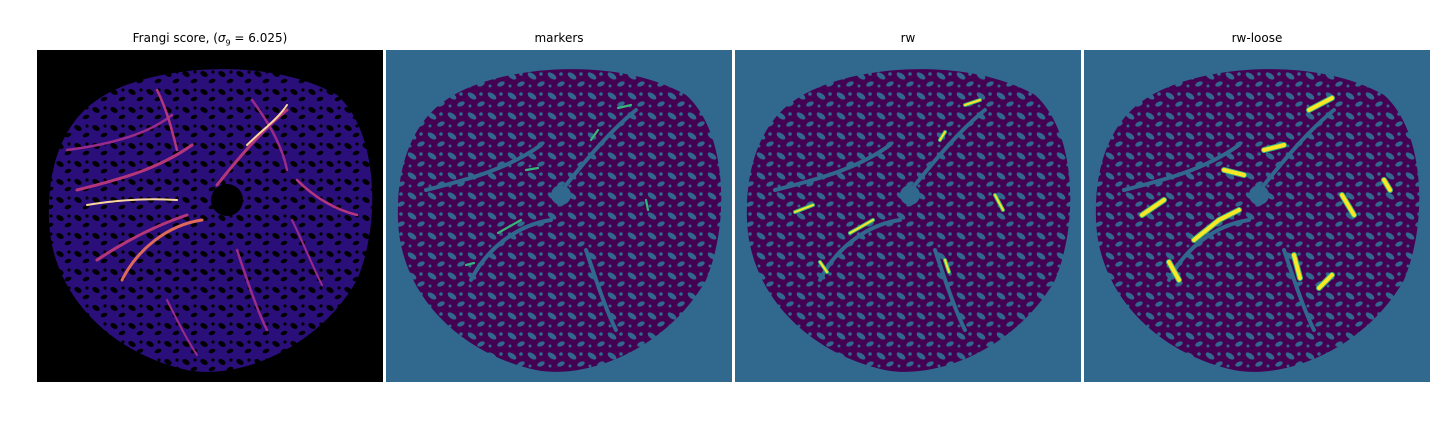 The height and width of the screenshot is (432, 1440). Describe the element at coordinates (1257, 38) in the screenshot. I see `panel-title-rw-loose: rw-loose` at that location.